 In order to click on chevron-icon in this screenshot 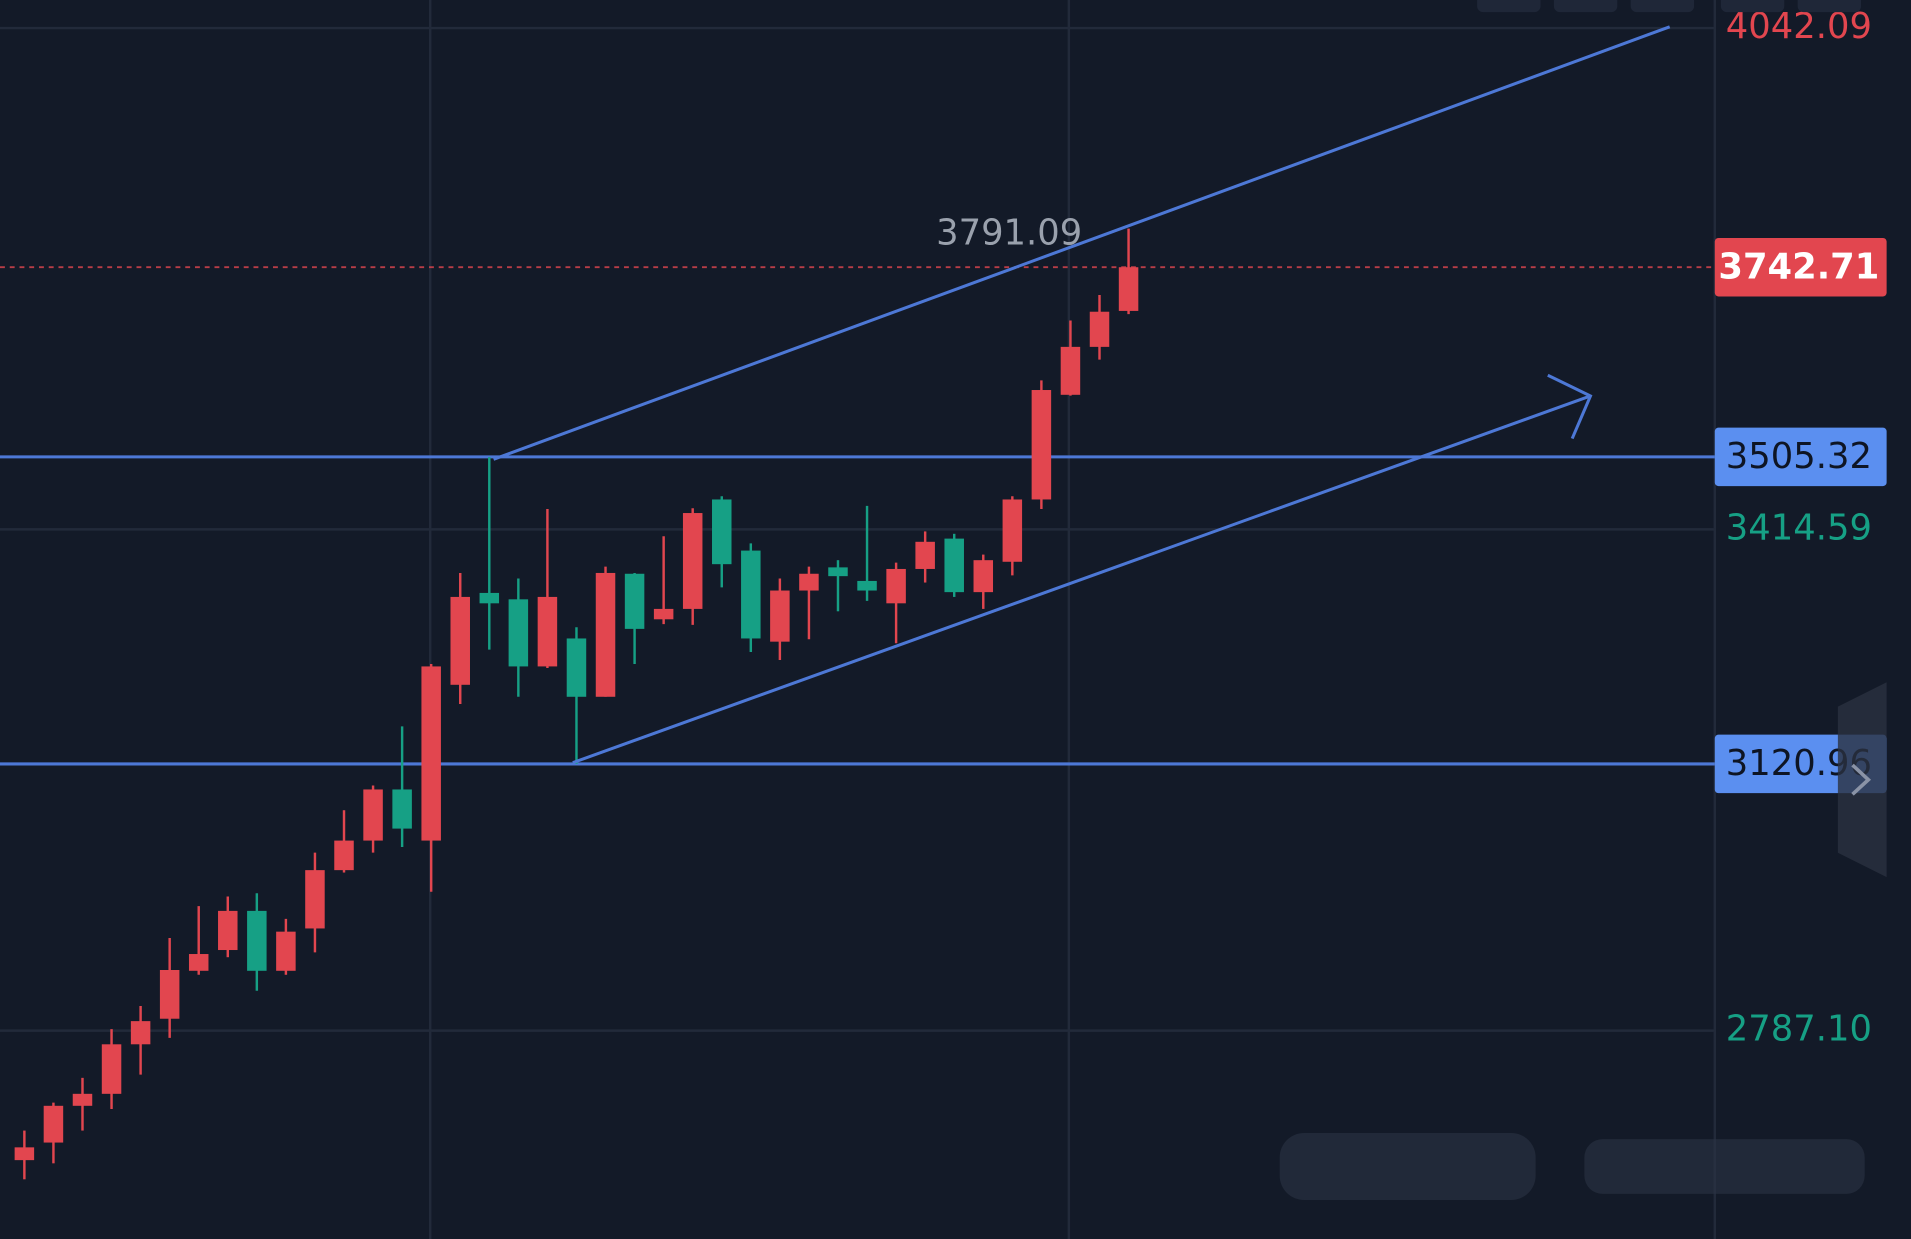, I will do `click(1861, 779)`.